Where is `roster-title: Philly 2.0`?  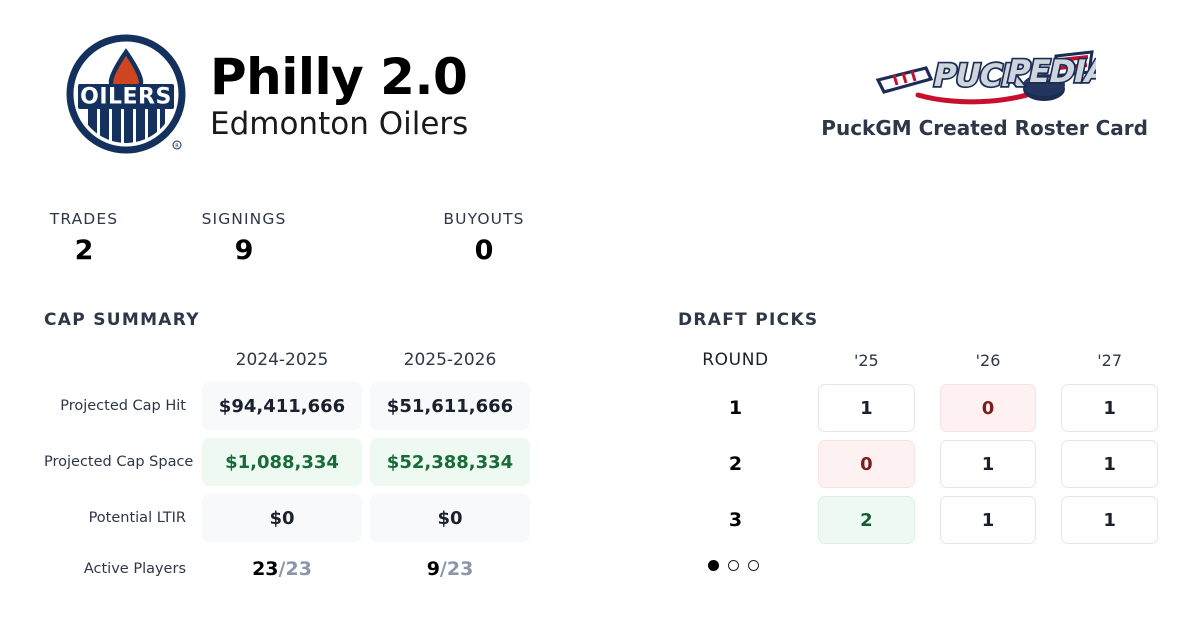
roster-title: Philly 2.0 is located at coordinates (339, 76).